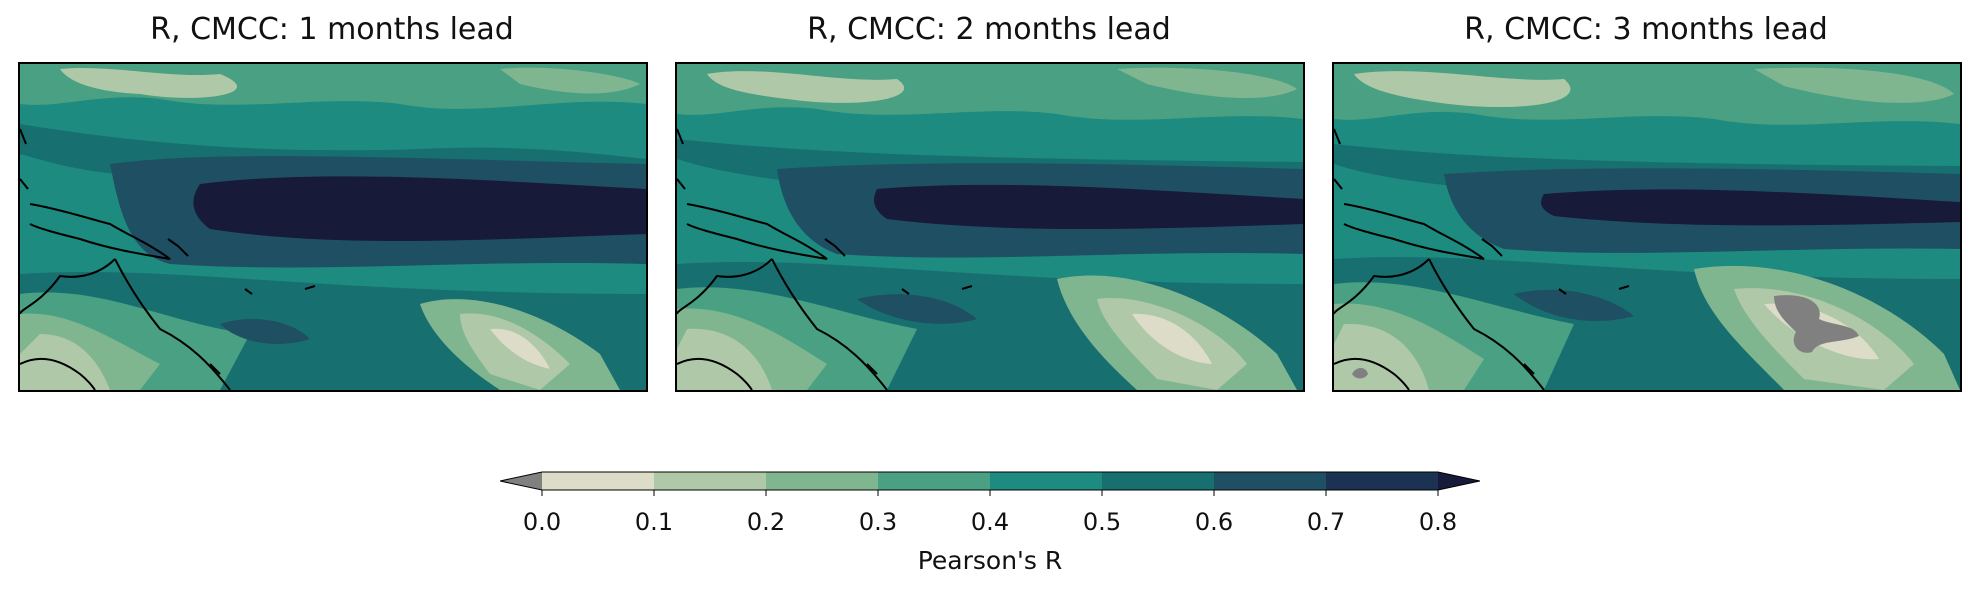 The height and width of the screenshot is (596, 1980). Describe the element at coordinates (542, 522) in the screenshot. I see `colorbar-tick-label: 0.0` at that location.